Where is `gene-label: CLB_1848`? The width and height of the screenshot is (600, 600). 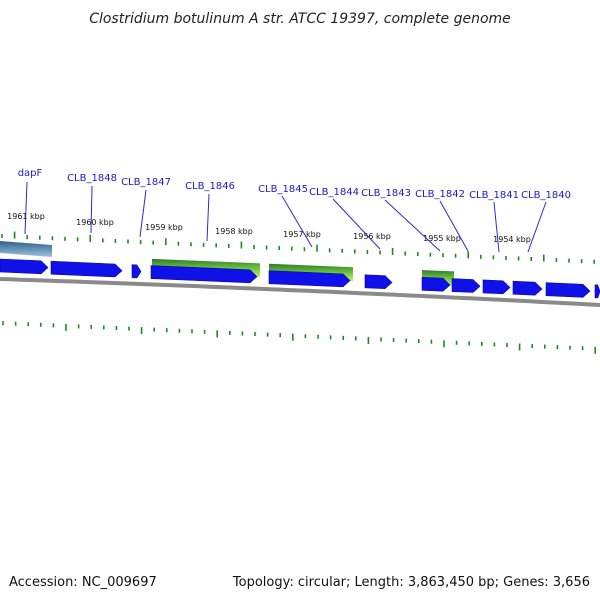 gene-label: CLB_1848 is located at coordinates (92, 178).